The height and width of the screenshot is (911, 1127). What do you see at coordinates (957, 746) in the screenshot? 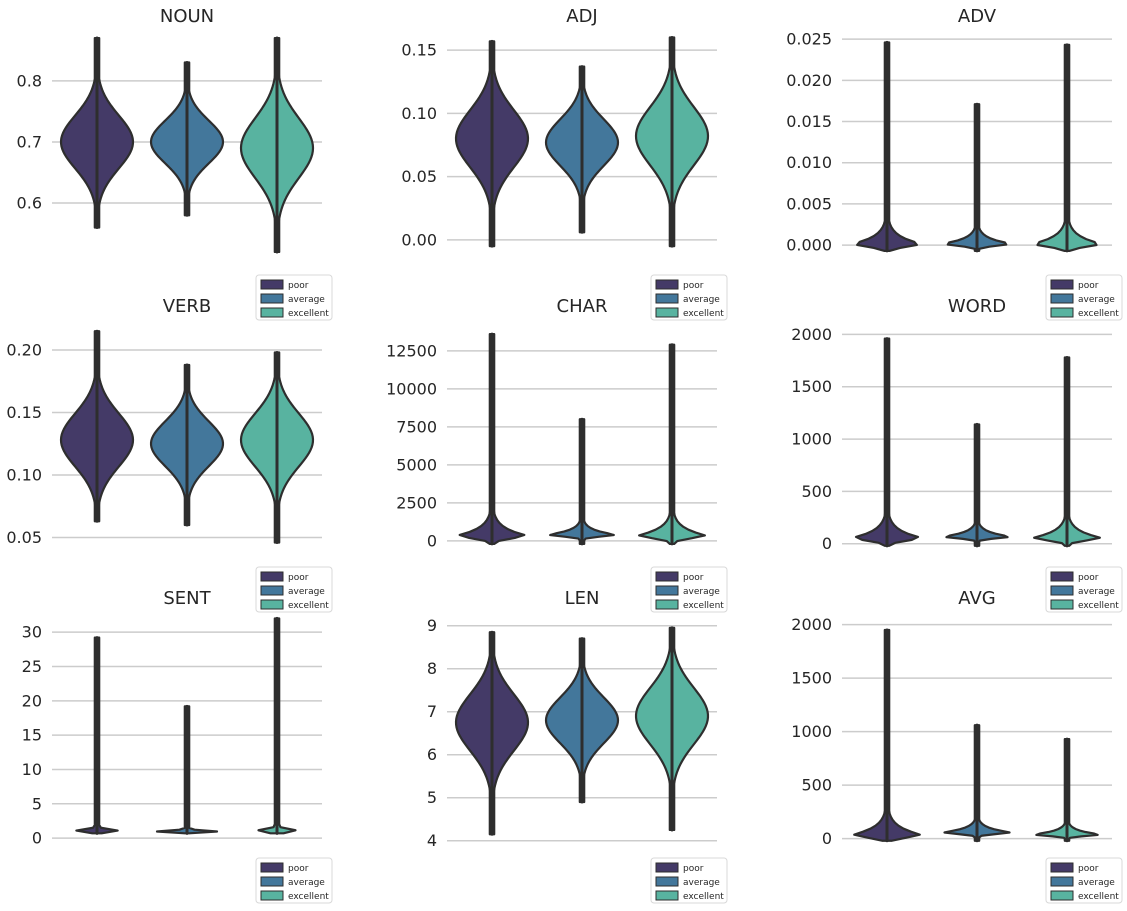
I see `subplot-avg: AVG 0 500 1000 1500 2000 poor average excellent` at bounding box center [957, 746].